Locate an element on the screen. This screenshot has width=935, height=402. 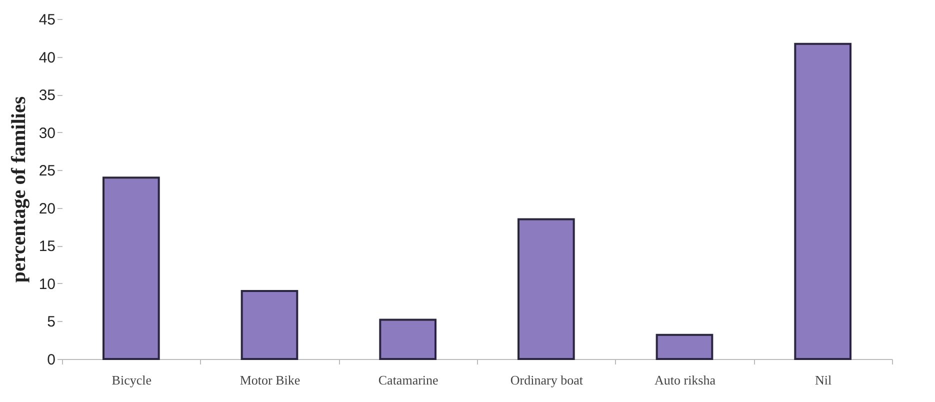
y-tick-label: 30 is located at coordinates (47, 133).